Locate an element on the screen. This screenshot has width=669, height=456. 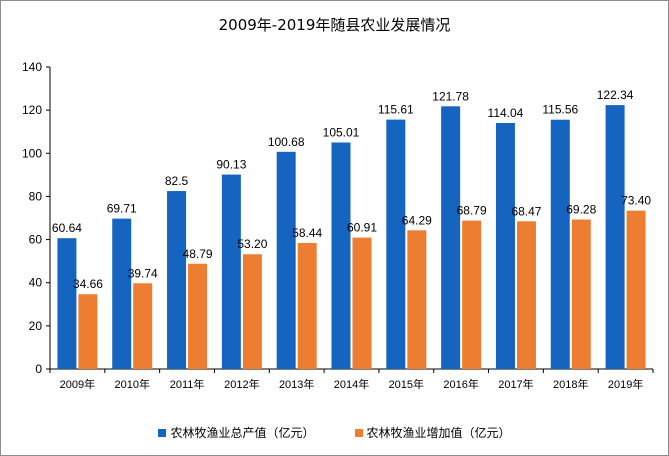
y-tick-label: 0 is located at coordinates (38, 369).